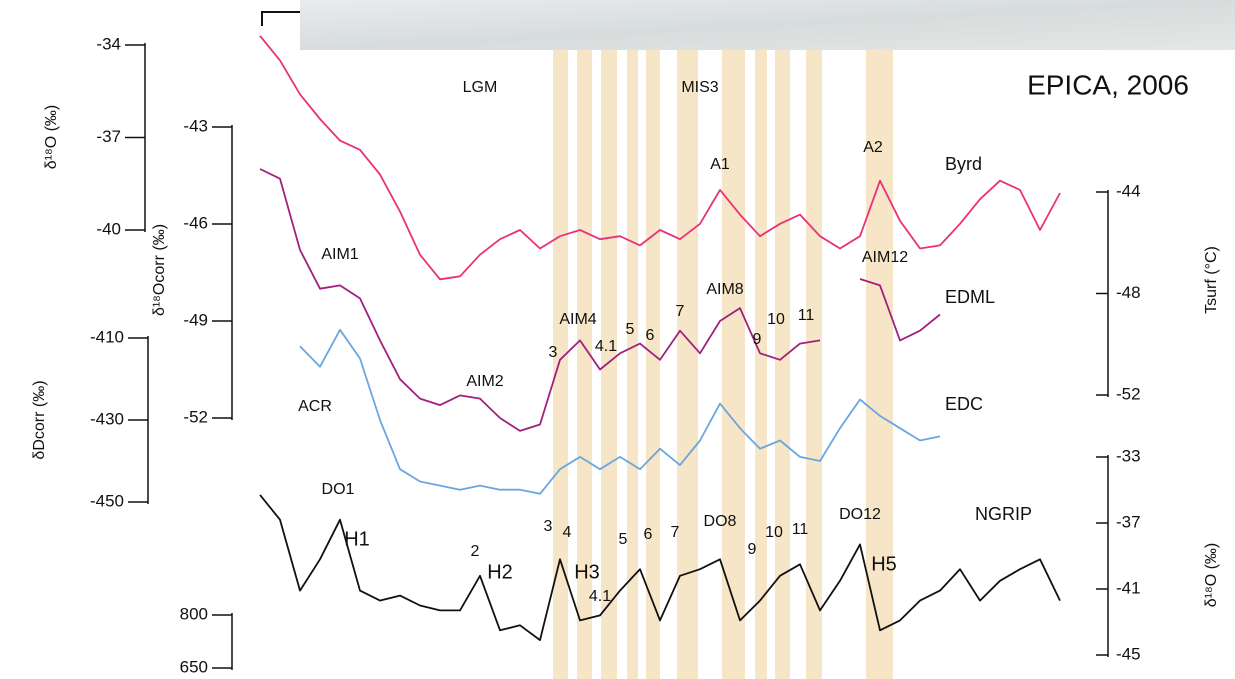 This screenshot has height=679, width=1235. What do you see at coordinates (339, 254) in the screenshot?
I see `annotation: AIM1` at bounding box center [339, 254].